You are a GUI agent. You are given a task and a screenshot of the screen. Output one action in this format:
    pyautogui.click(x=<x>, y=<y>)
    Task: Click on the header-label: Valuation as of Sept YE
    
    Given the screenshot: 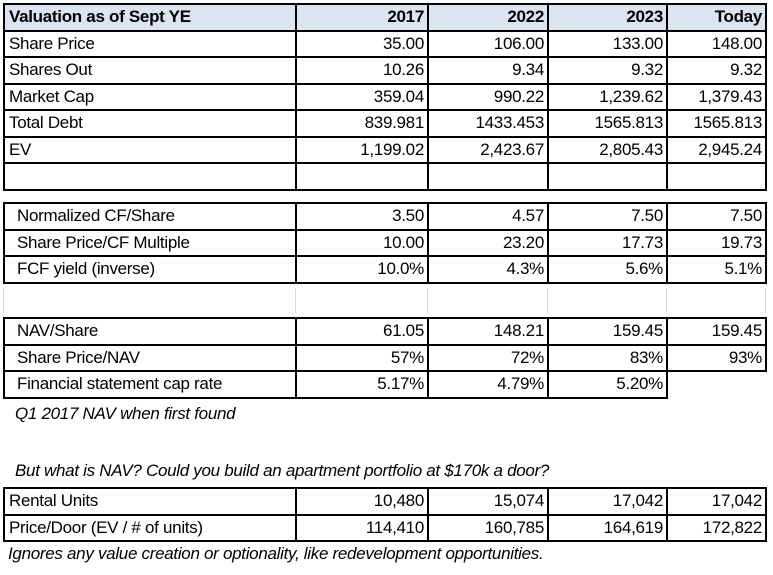 What is the action you would take?
    pyautogui.click(x=150, y=17)
    